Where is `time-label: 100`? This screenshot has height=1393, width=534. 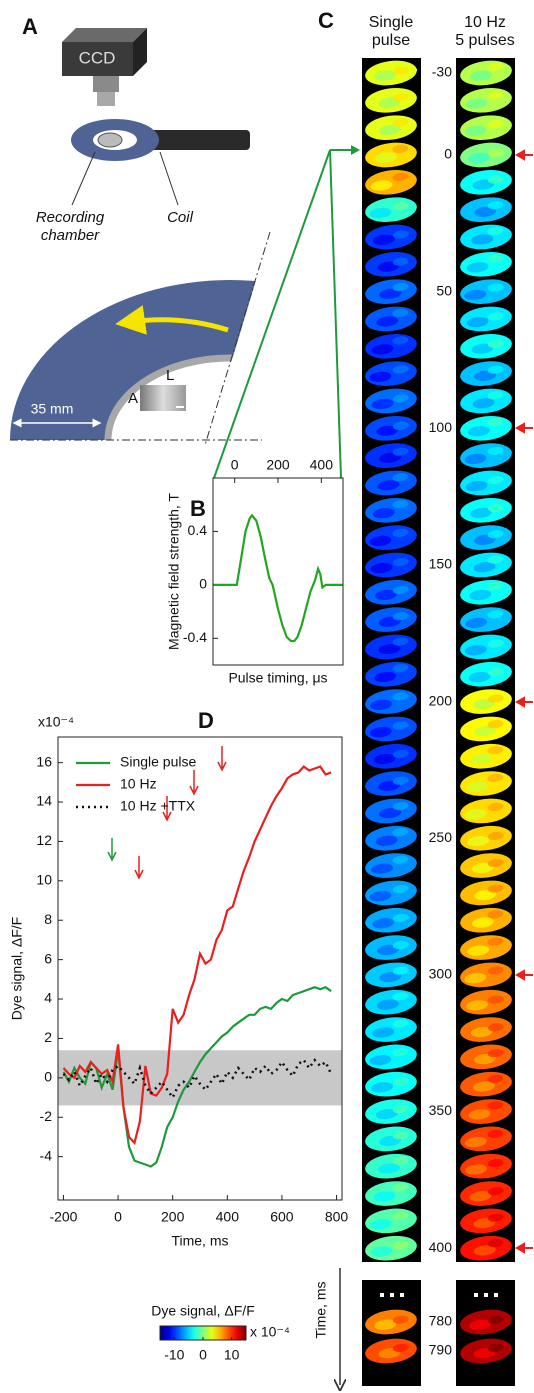
time-label: 100 is located at coordinates (441, 427).